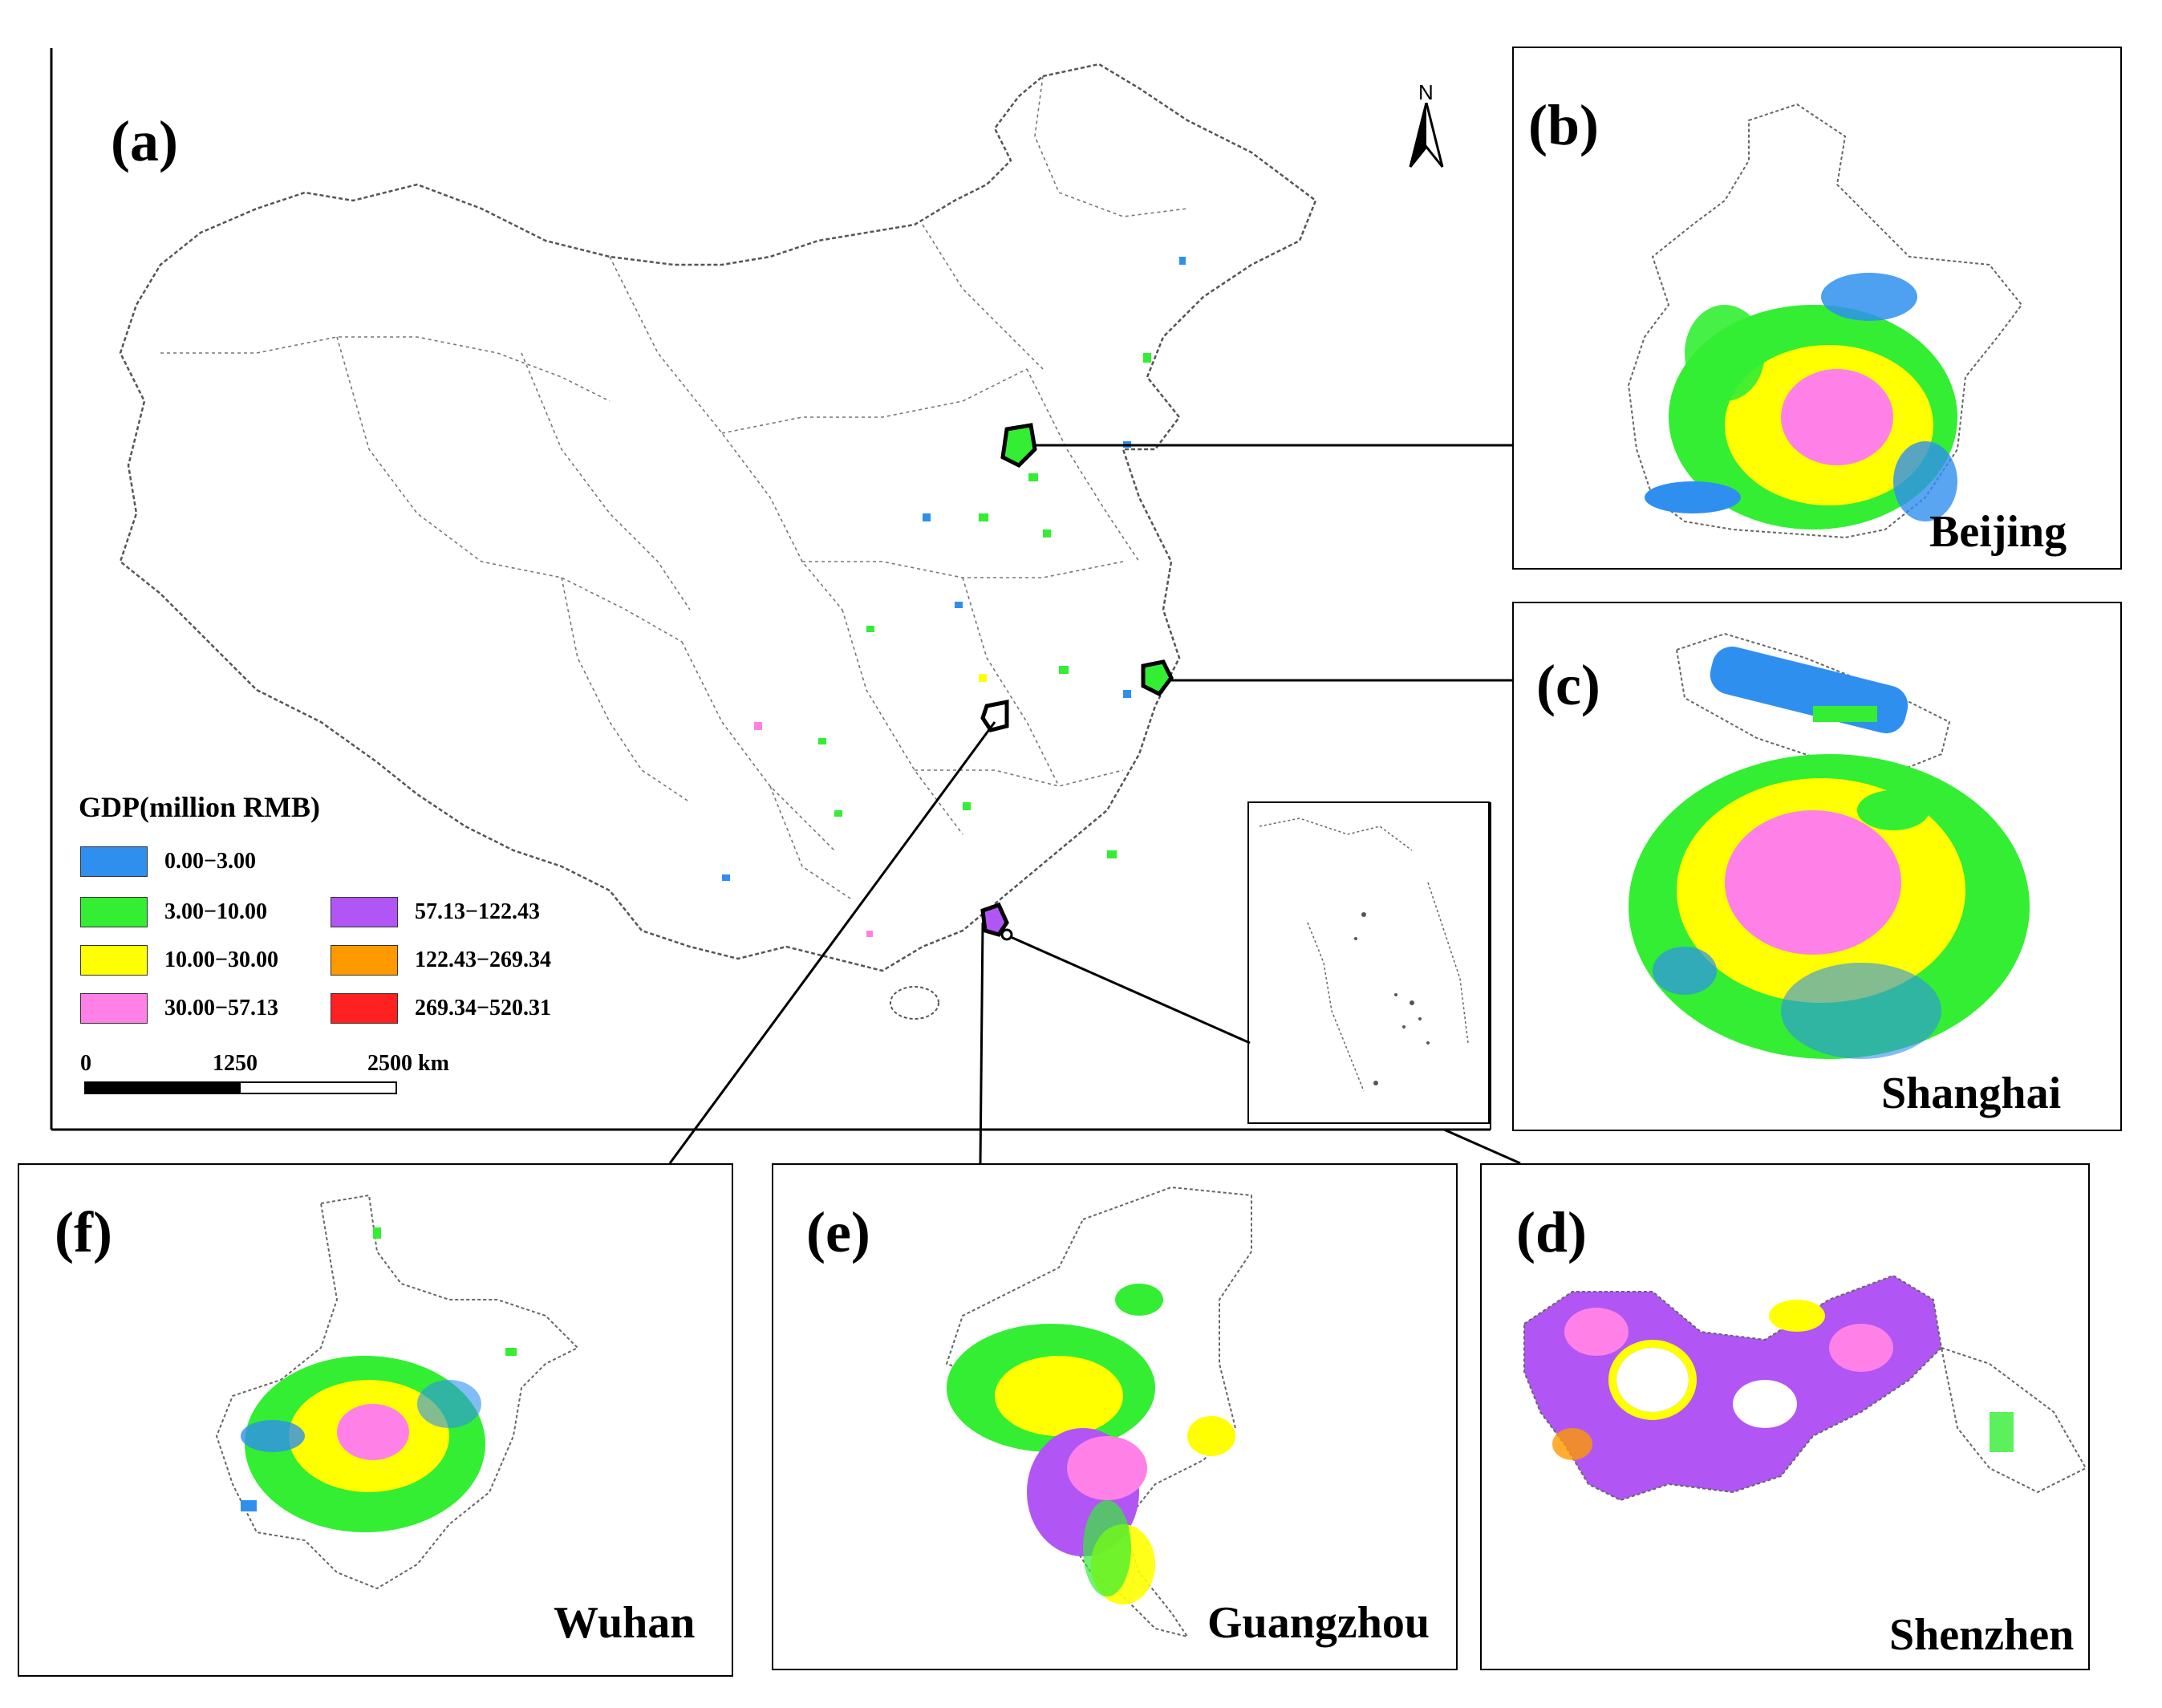 The height and width of the screenshot is (1708, 2162). Describe the element at coordinates (199, 807) in the screenshot. I see `legend-title: GDP(million RMB)` at that location.